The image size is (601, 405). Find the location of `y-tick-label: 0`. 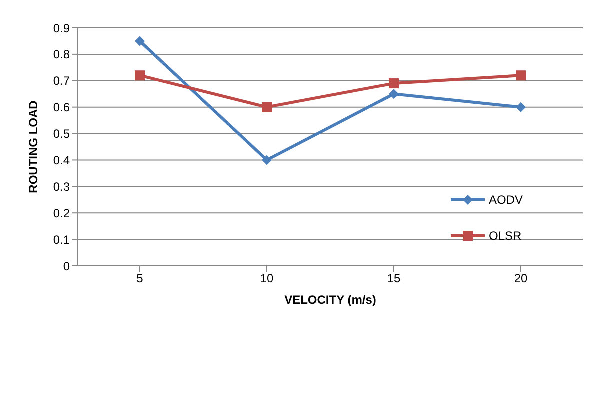

y-tick-label: 0 is located at coordinates (66, 266).